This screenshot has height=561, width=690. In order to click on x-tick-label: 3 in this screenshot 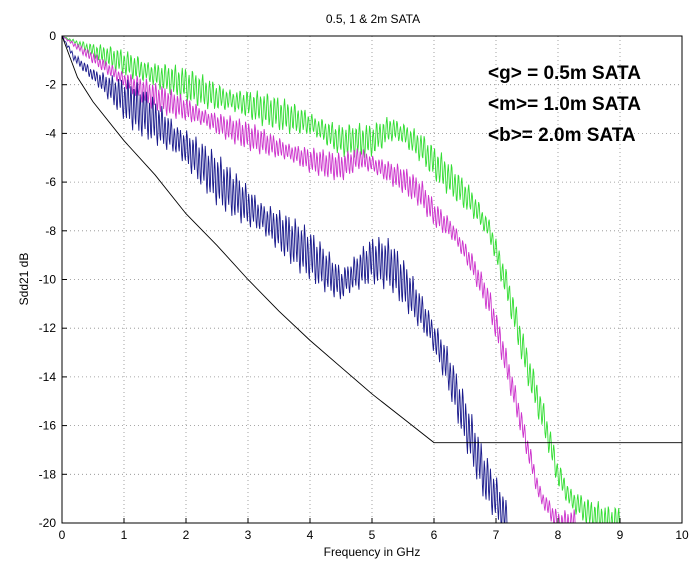, I will do `click(248, 535)`.